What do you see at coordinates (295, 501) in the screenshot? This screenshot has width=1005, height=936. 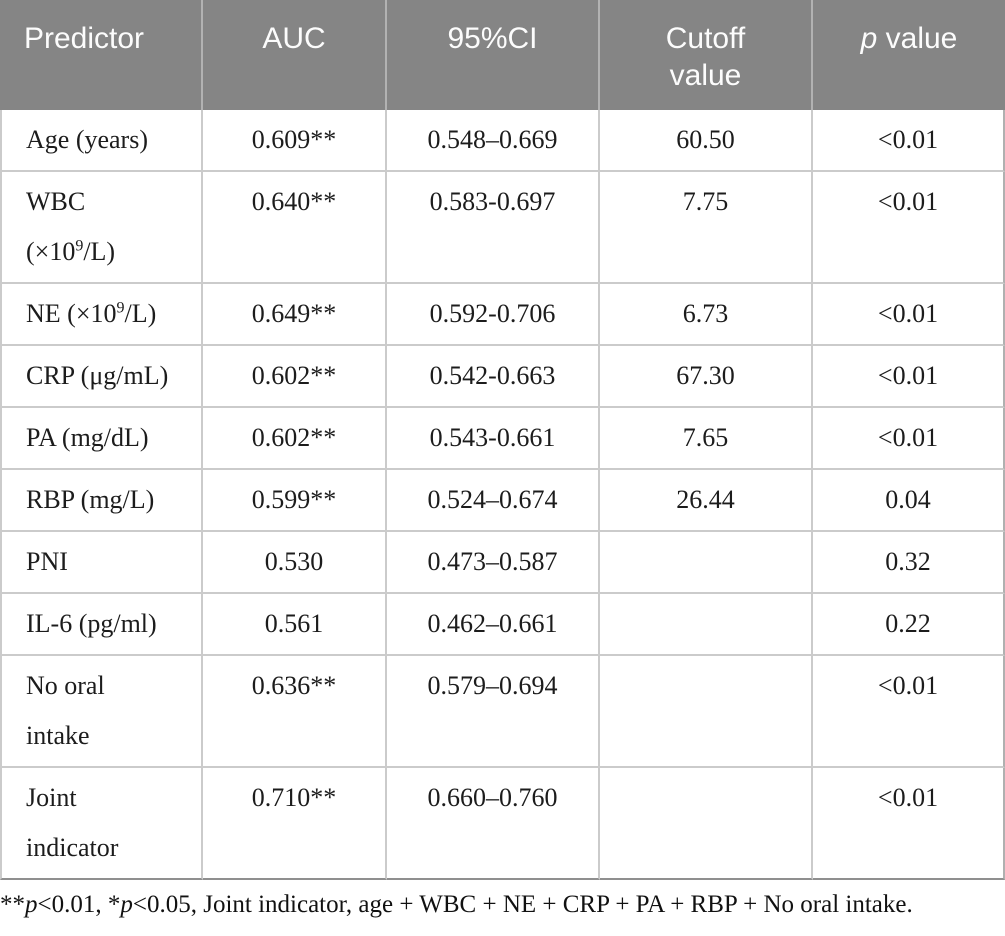 I see `cell-auc: 0.599**` at bounding box center [295, 501].